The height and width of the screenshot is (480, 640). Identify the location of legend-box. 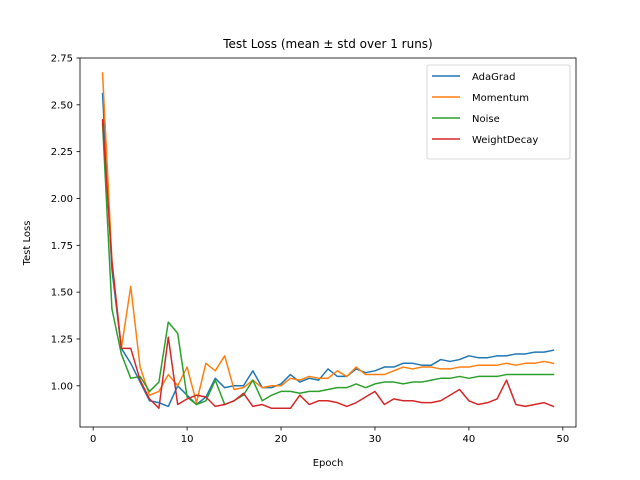
(498, 112).